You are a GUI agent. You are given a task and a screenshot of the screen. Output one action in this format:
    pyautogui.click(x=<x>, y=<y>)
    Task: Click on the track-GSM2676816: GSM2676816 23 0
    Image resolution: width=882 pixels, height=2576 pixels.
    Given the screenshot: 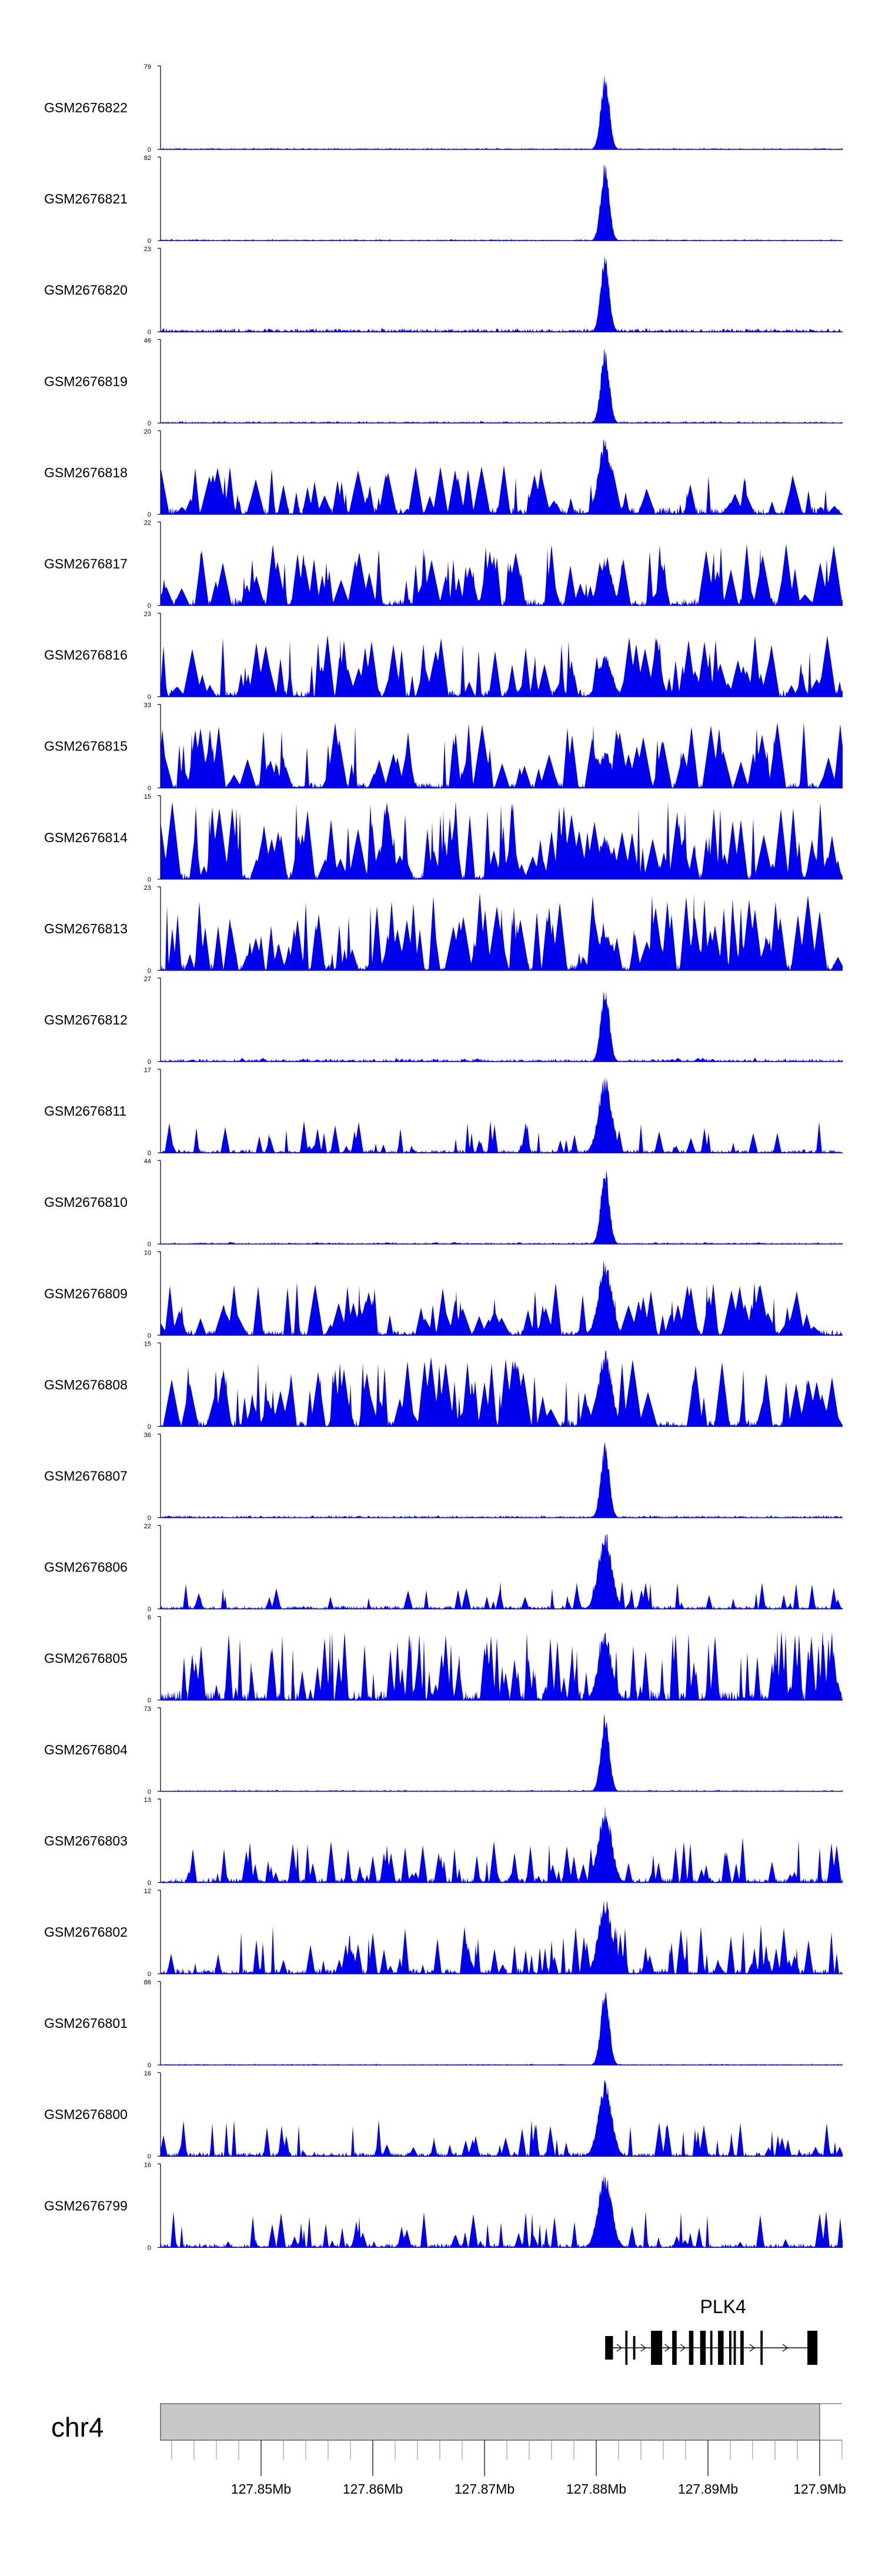 What is the action you would take?
    pyautogui.click(x=443, y=656)
    